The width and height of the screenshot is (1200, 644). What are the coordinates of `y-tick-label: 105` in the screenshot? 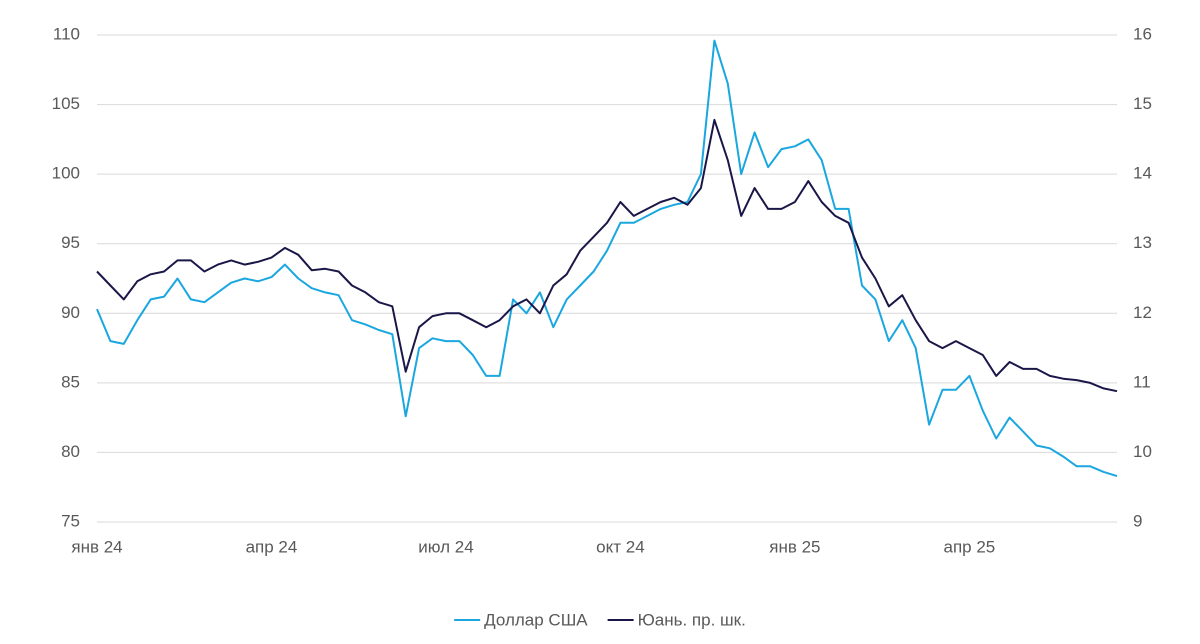 It's located at (66, 103).